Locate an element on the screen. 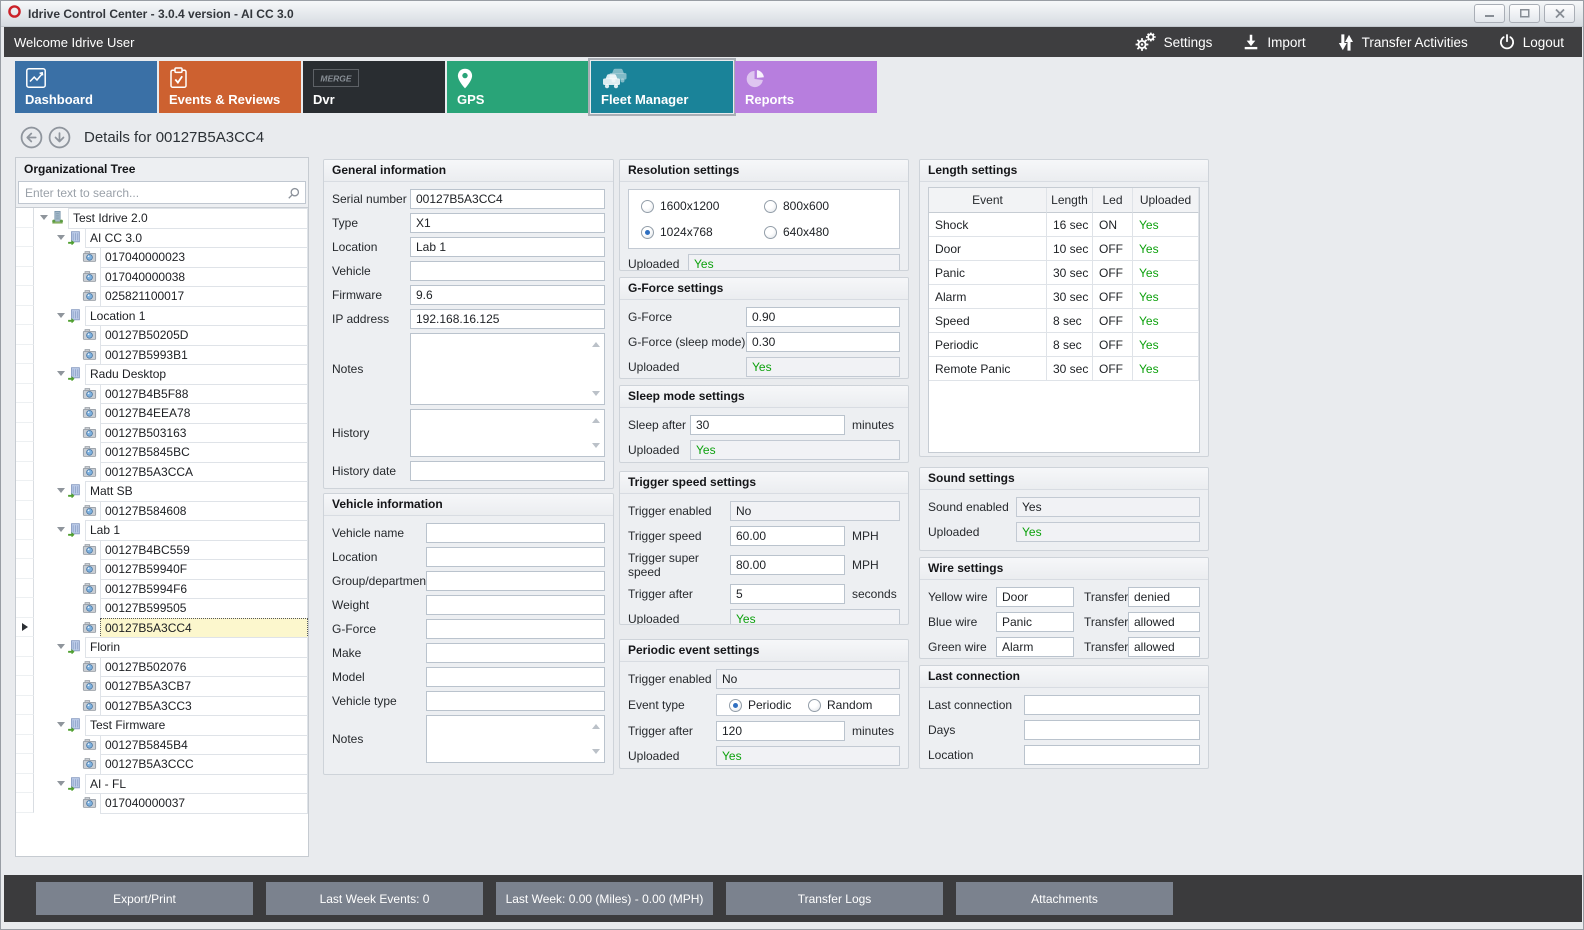 The height and width of the screenshot is (930, 1584). tree-node-label: 00127B599505 is located at coordinates (204, 608).